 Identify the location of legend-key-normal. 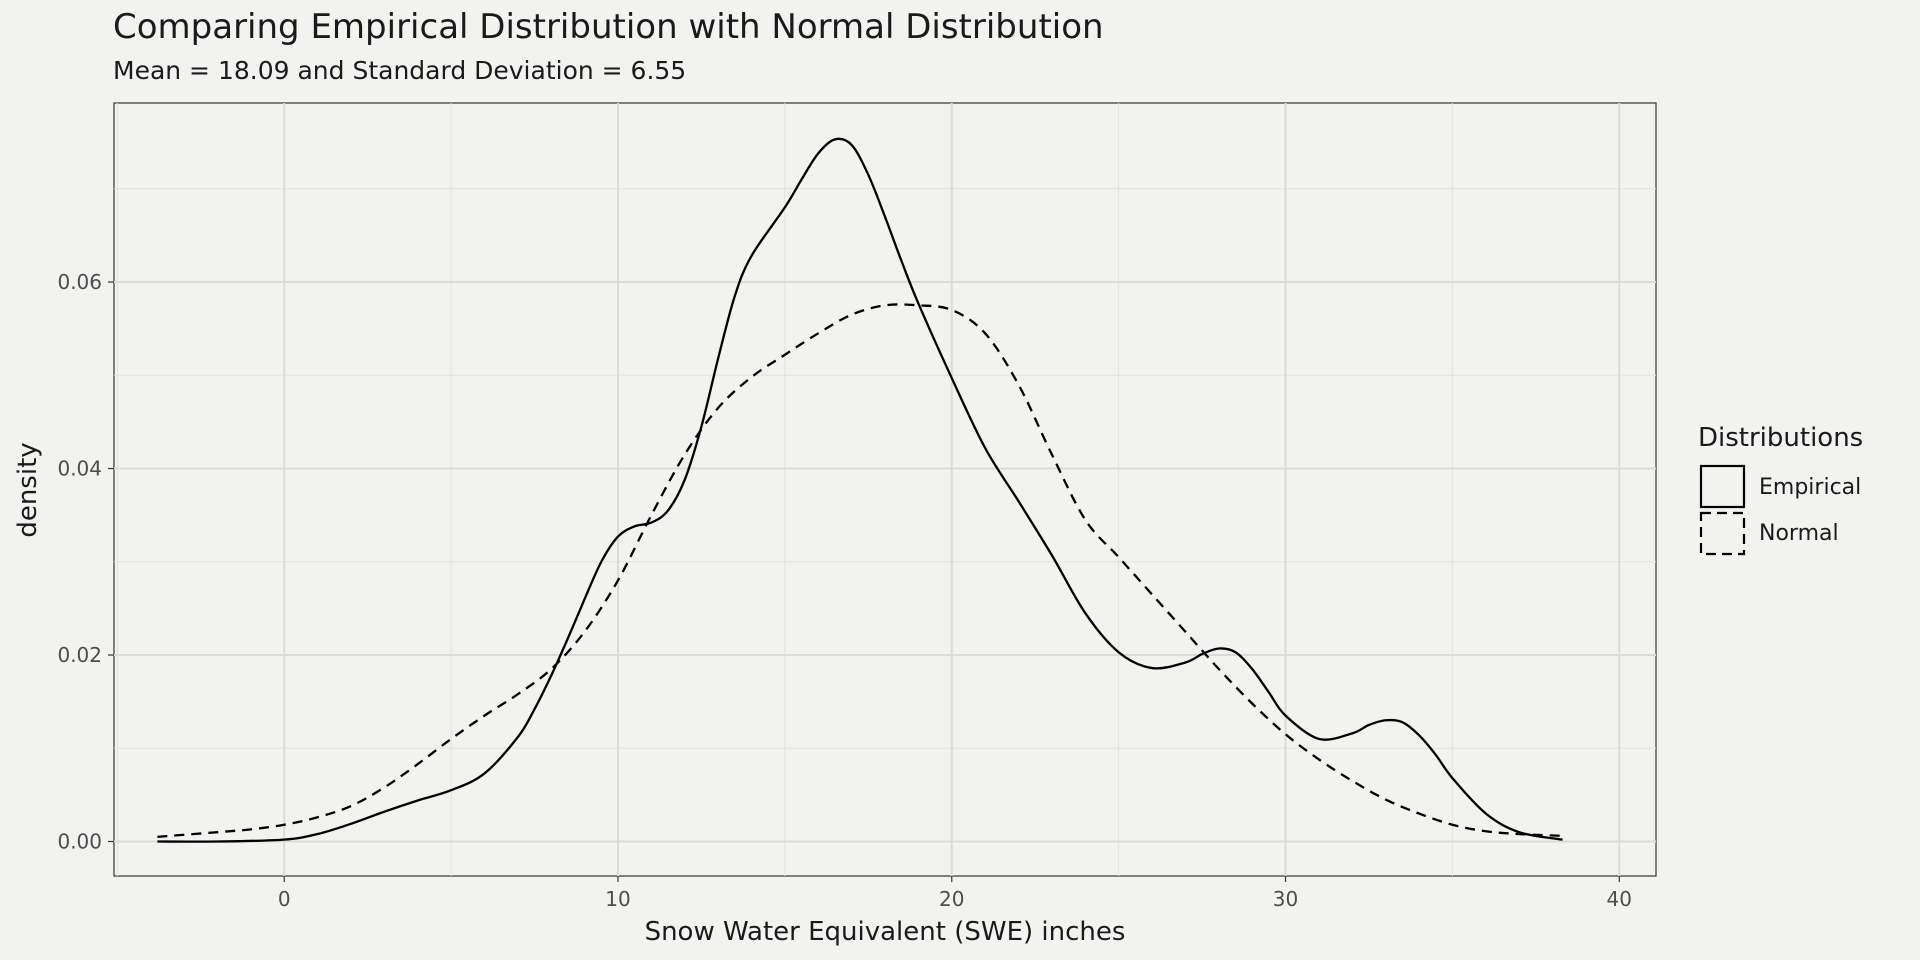
(1722, 533).